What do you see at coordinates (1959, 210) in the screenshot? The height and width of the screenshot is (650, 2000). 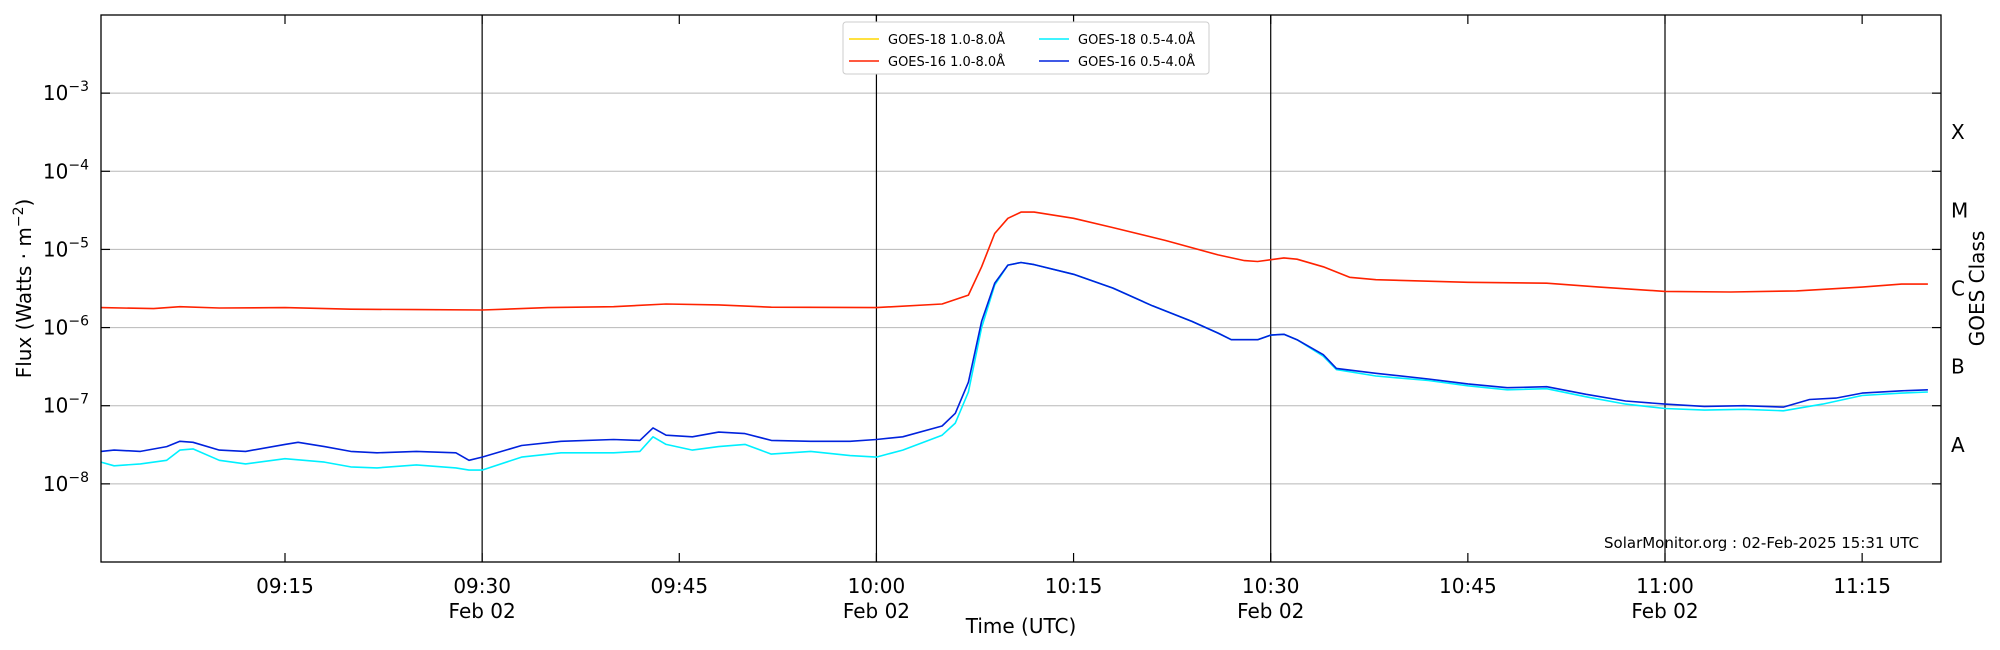 I see `goes-class-label: M` at bounding box center [1959, 210].